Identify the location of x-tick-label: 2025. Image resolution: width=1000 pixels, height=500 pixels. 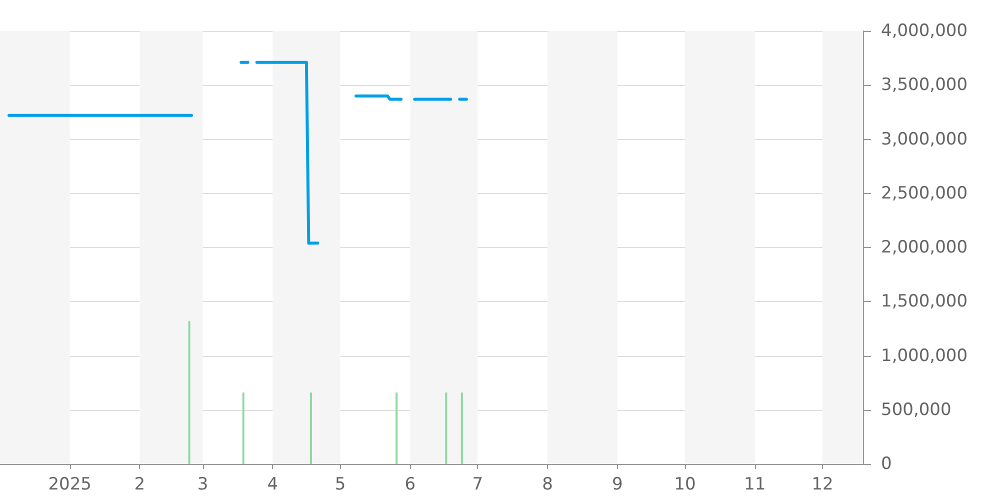
(70, 484).